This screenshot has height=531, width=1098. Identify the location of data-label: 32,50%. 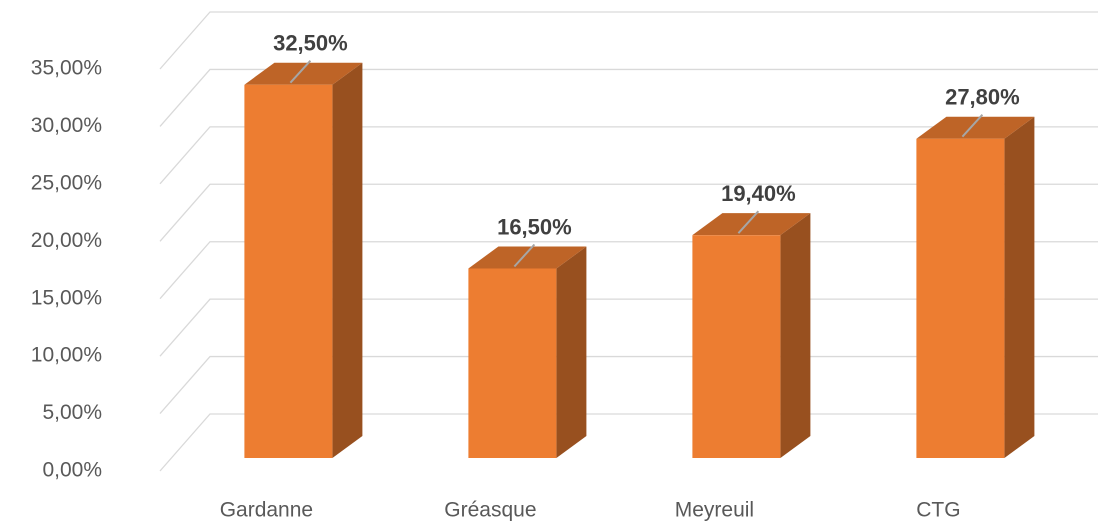
(310, 43).